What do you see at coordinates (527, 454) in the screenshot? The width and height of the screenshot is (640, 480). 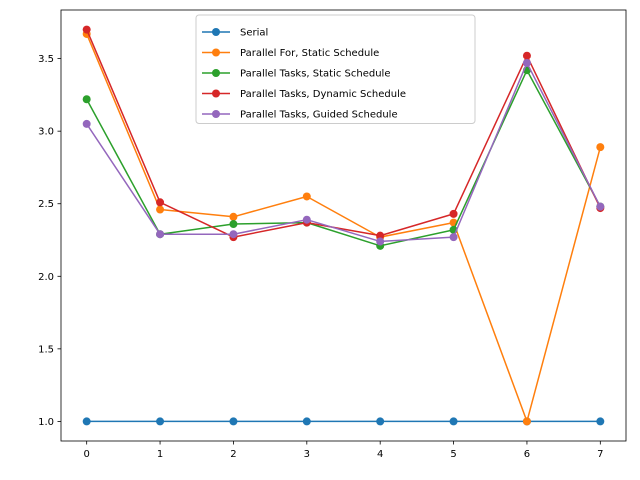 I see `x-tick-label: 6` at bounding box center [527, 454].